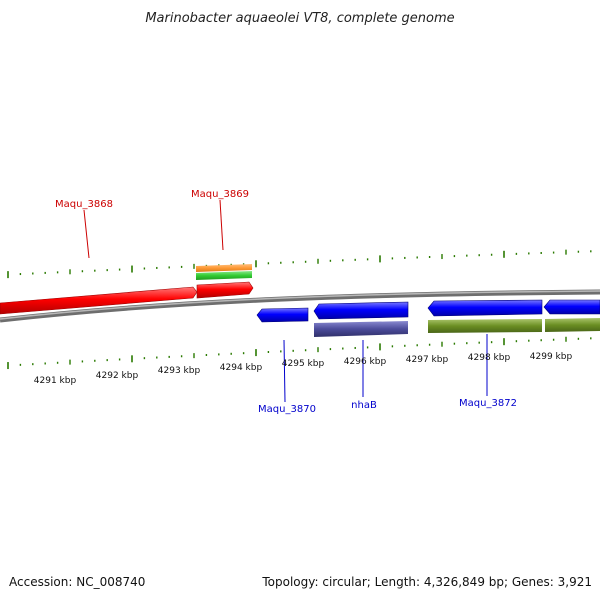 The image size is (600, 600). Describe the element at coordinates (299, 353) in the screenshot. I see `inner-tick-track` at that location.